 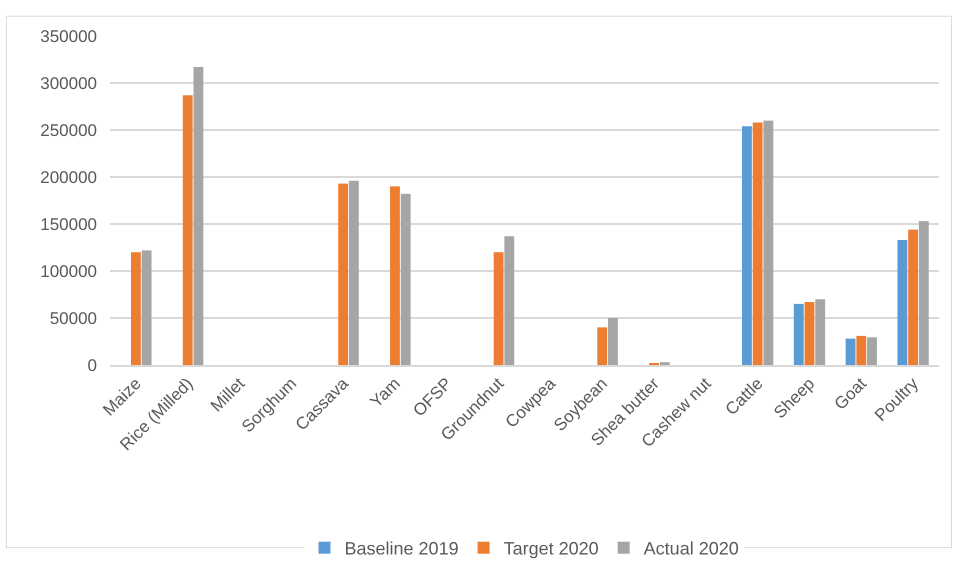 What do you see at coordinates (68, 36) in the screenshot?
I see `y-tick-label: 350000` at bounding box center [68, 36].